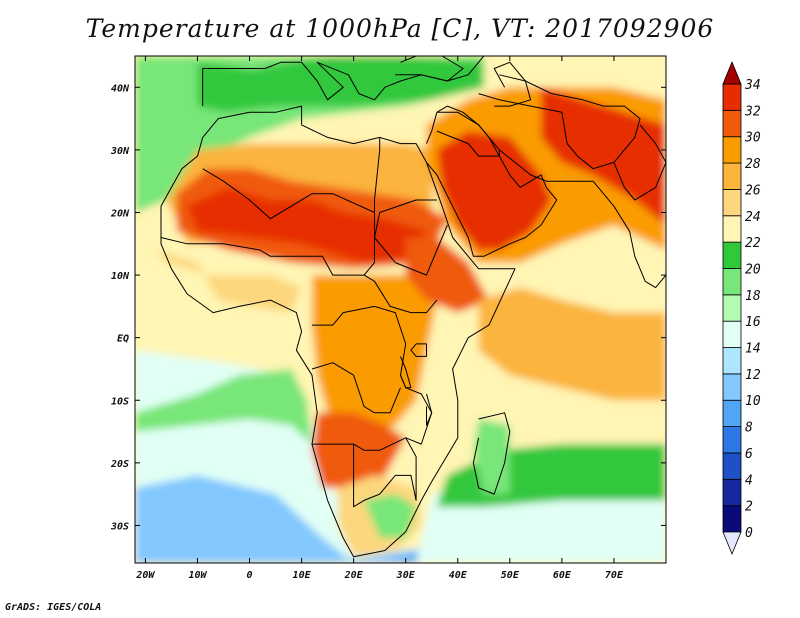  I want to click on boundary-east-borders, so click(369, 244).